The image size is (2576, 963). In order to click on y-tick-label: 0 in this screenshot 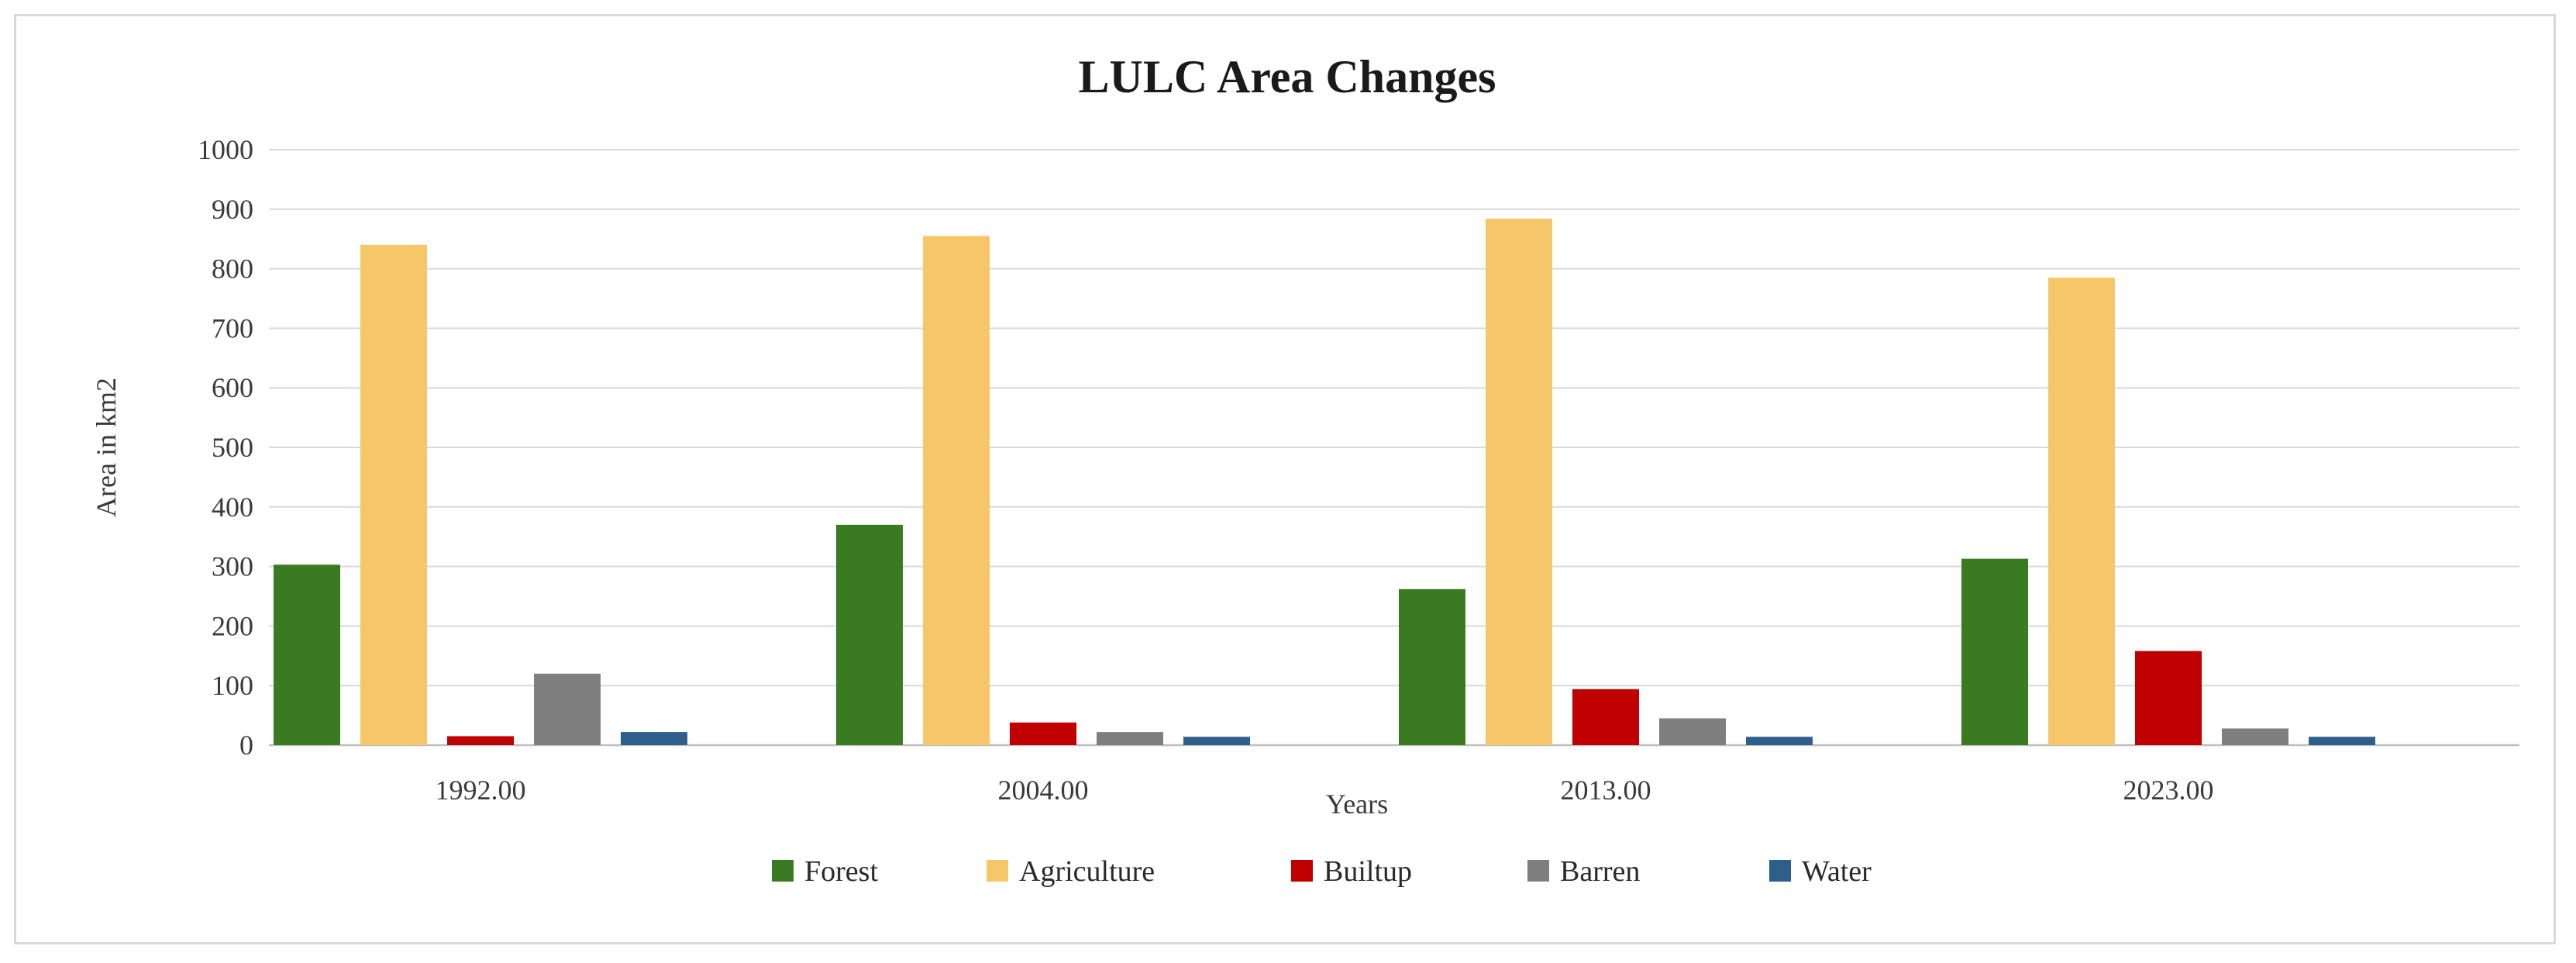, I will do `click(246, 745)`.